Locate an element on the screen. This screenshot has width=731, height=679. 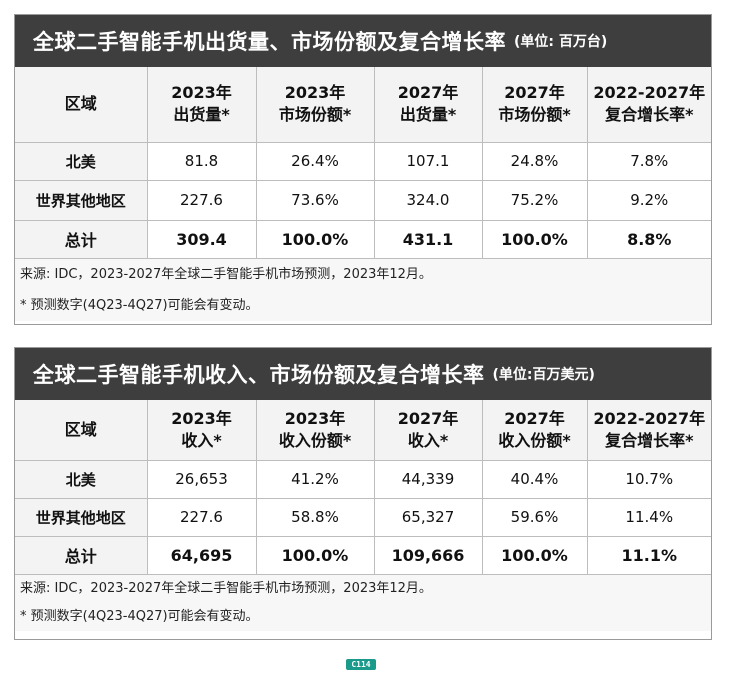
revenue-title-bar: 全球二手智能手机收入、市场份额及复合增长率 (单位:百万美元) is located at coordinates (363, 374).